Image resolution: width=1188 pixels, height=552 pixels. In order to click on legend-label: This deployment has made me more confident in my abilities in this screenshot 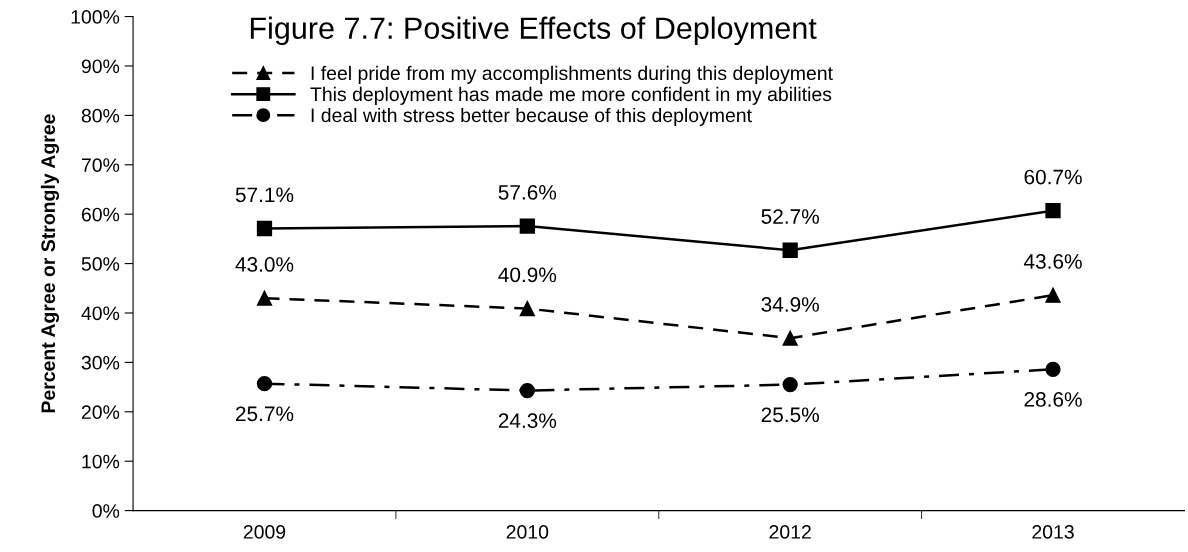, I will do `click(571, 95)`.